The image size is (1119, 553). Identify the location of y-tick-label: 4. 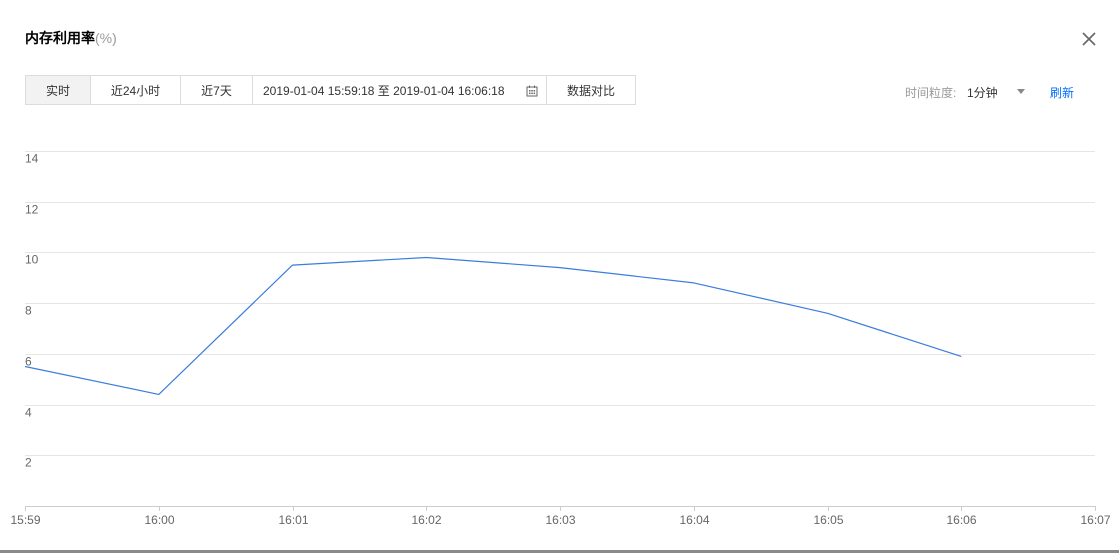
(28, 413).